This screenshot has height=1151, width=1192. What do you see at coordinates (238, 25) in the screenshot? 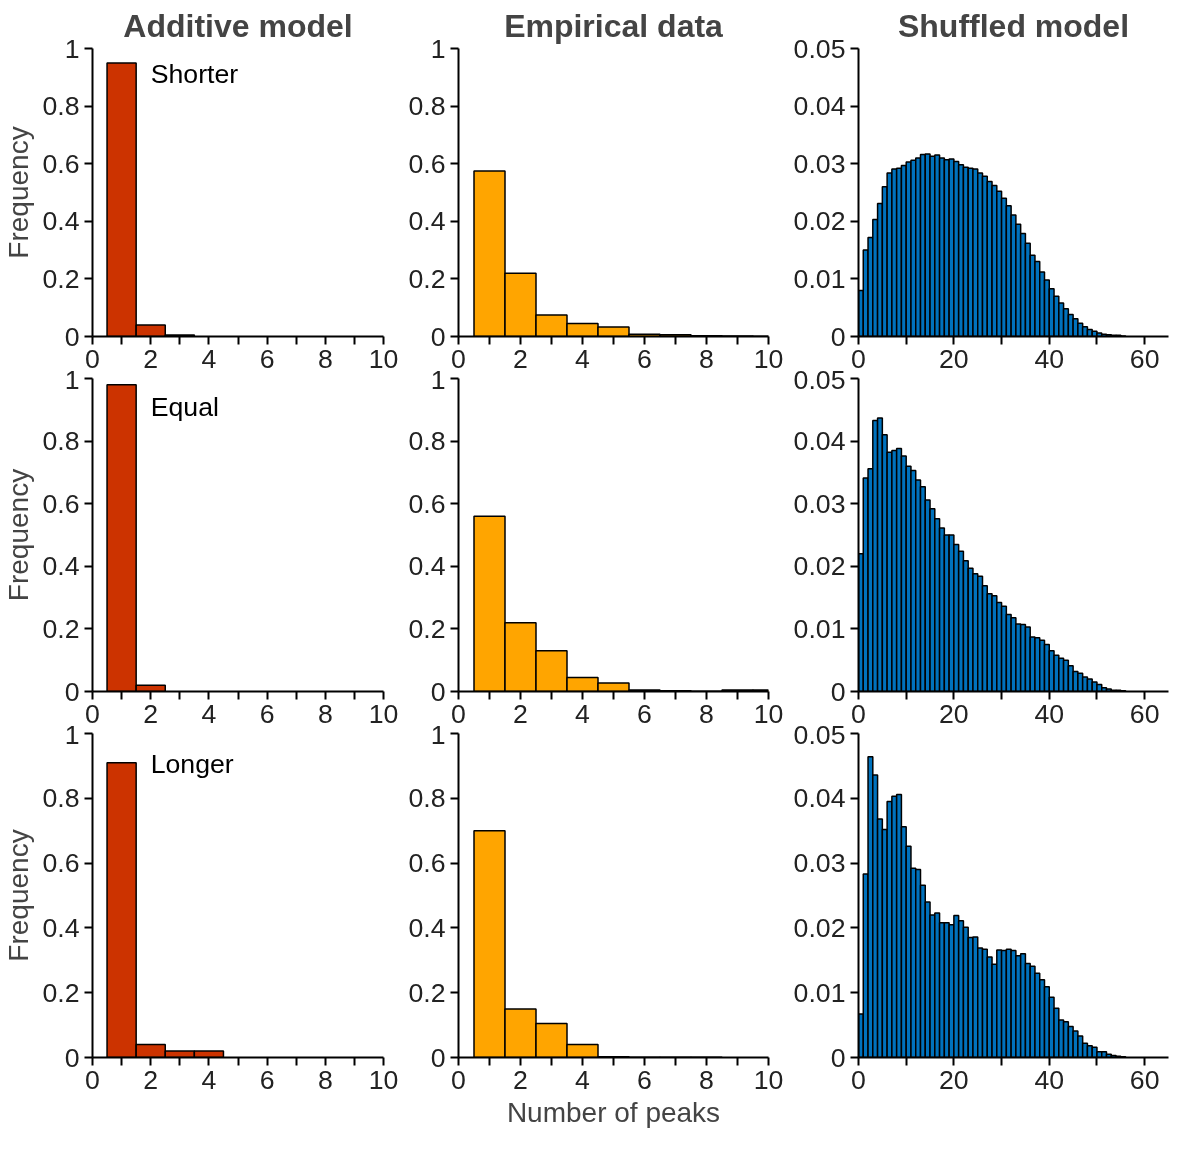
I see `chart-title: Additive model` at bounding box center [238, 25].